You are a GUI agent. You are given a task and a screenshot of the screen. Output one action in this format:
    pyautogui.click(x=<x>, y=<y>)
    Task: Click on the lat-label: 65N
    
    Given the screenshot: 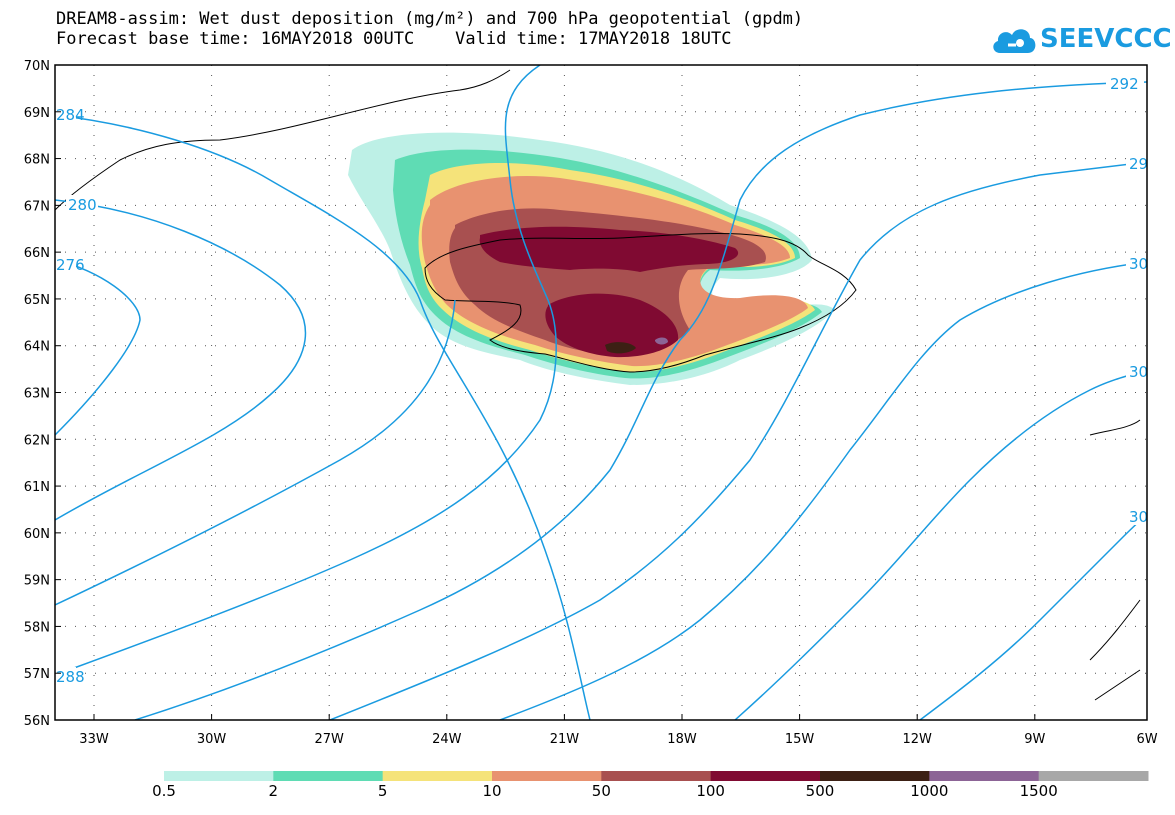 What is the action you would take?
    pyautogui.click(x=37, y=300)
    